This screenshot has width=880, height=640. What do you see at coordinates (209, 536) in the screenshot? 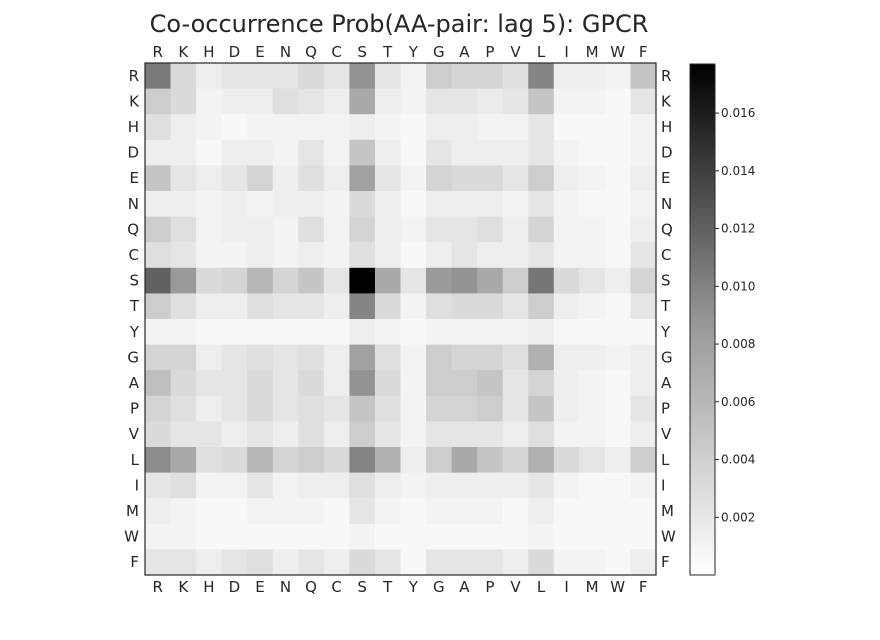
I see `heatmap-cell-W-H` at bounding box center [209, 536].